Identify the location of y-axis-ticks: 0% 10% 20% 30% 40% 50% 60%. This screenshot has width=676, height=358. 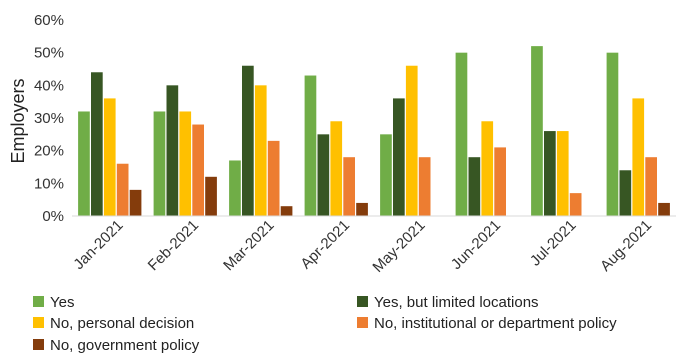
(49, 118).